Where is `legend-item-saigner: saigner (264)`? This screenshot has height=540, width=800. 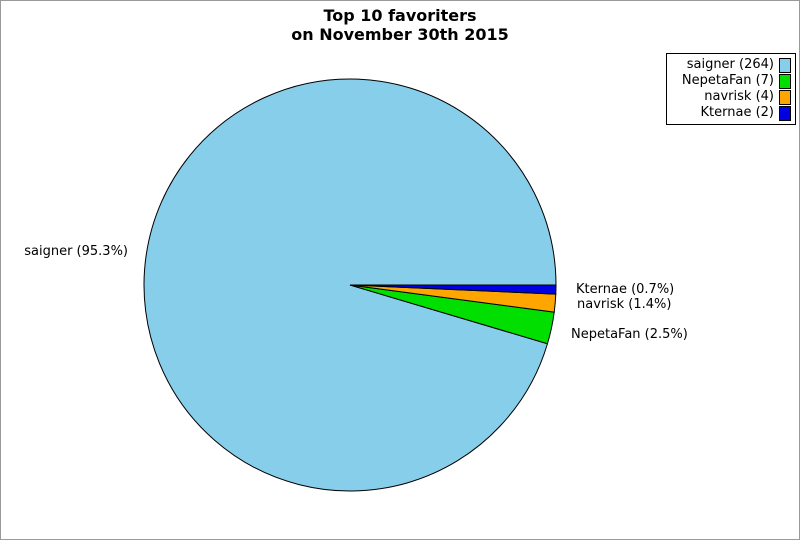
legend-item-saigner: saigner (264) is located at coordinates (730, 65).